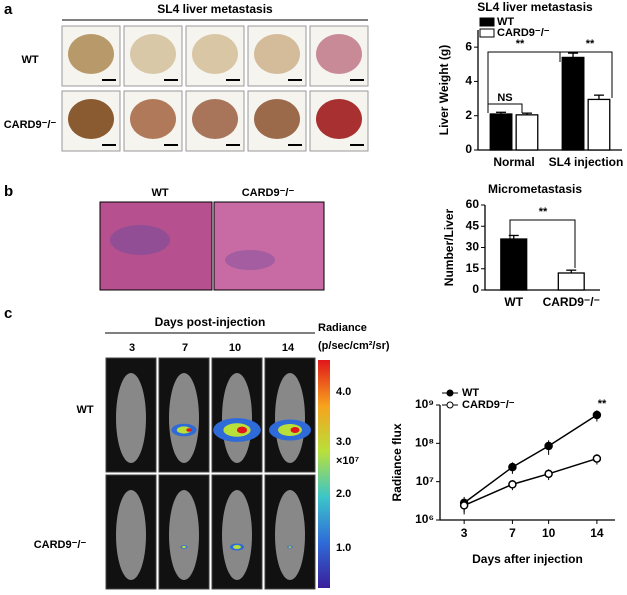 The height and width of the screenshot is (595, 627). What do you see at coordinates (343, 494) in the screenshot?
I see `colorbar-tick: 2.0` at bounding box center [343, 494].